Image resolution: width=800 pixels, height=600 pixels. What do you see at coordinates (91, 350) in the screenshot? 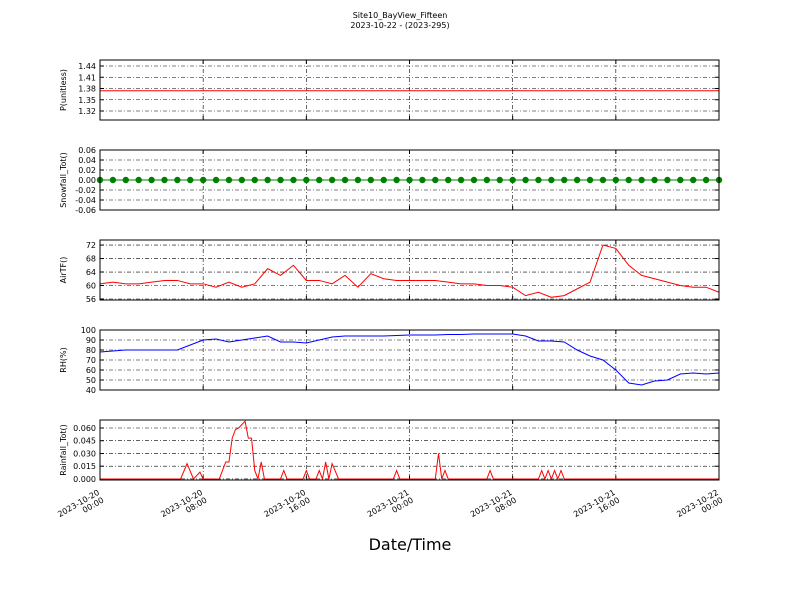
I see `y-tick-label: 80` at bounding box center [91, 350].